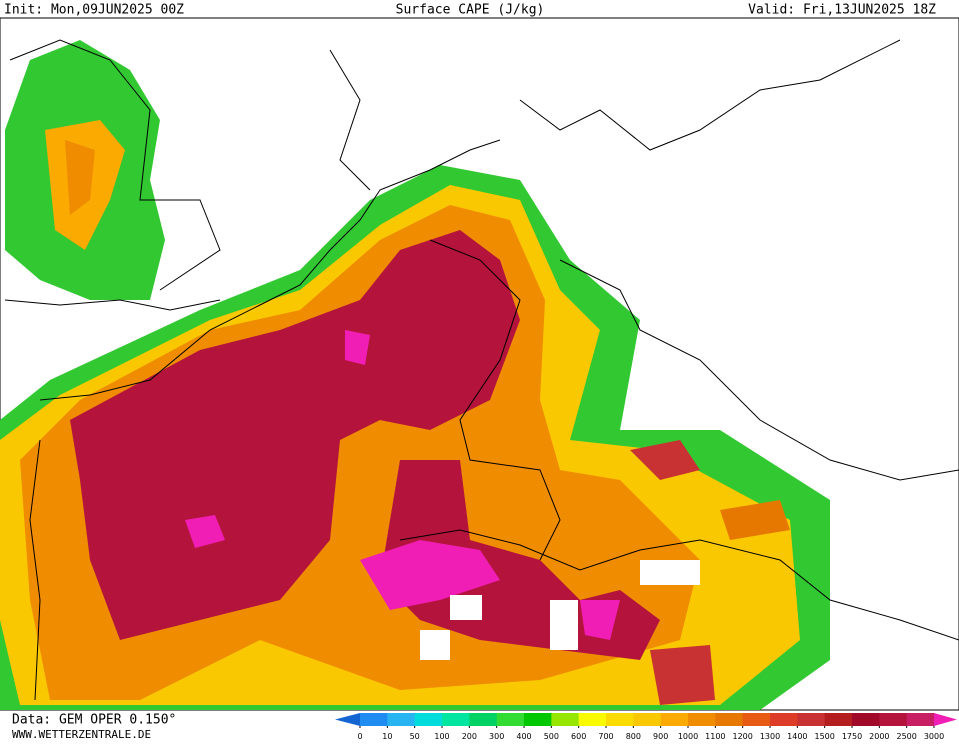 This screenshot has width=959, height=745. Describe the element at coordinates (688, 736) in the screenshot. I see `legend-tick-label: 1000` at that location.